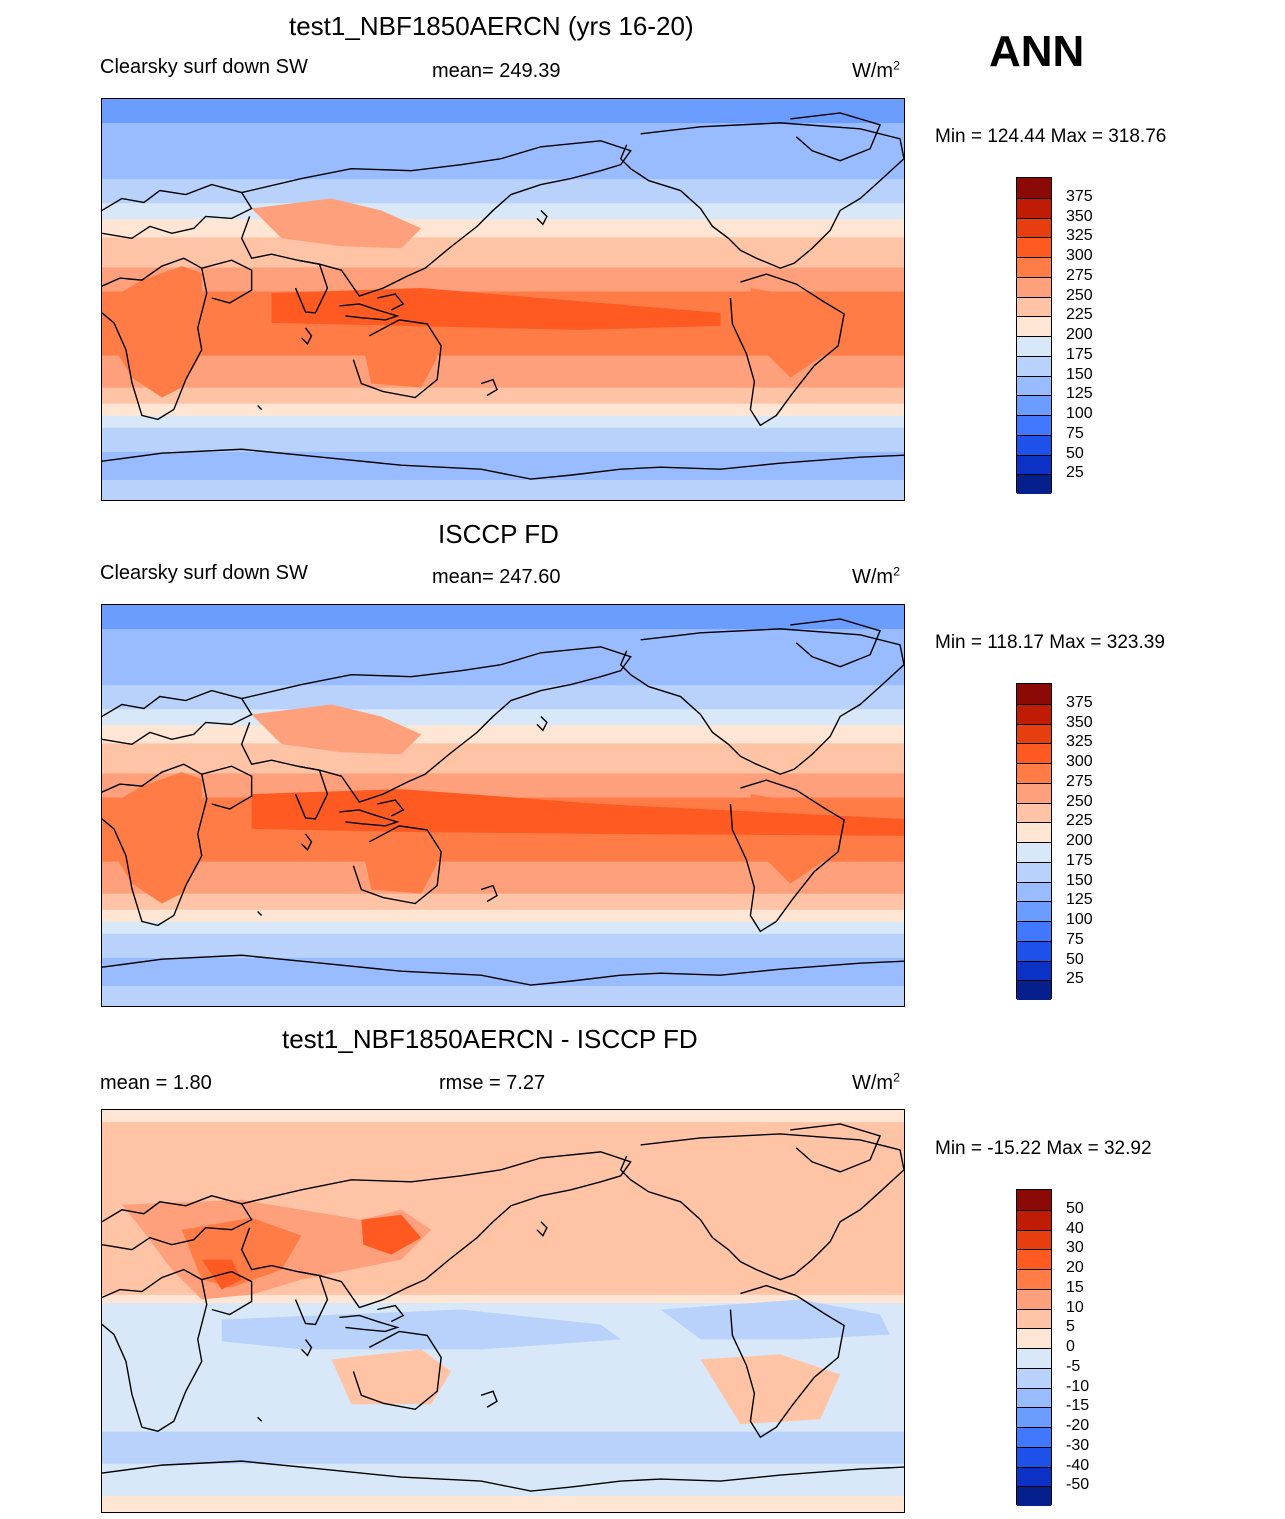 This screenshot has height=1519, width=1285. What do you see at coordinates (1075, 1287) in the screenshot?
I see `colorbar-tick-label: 15` at bounding box center [1075, 1287].